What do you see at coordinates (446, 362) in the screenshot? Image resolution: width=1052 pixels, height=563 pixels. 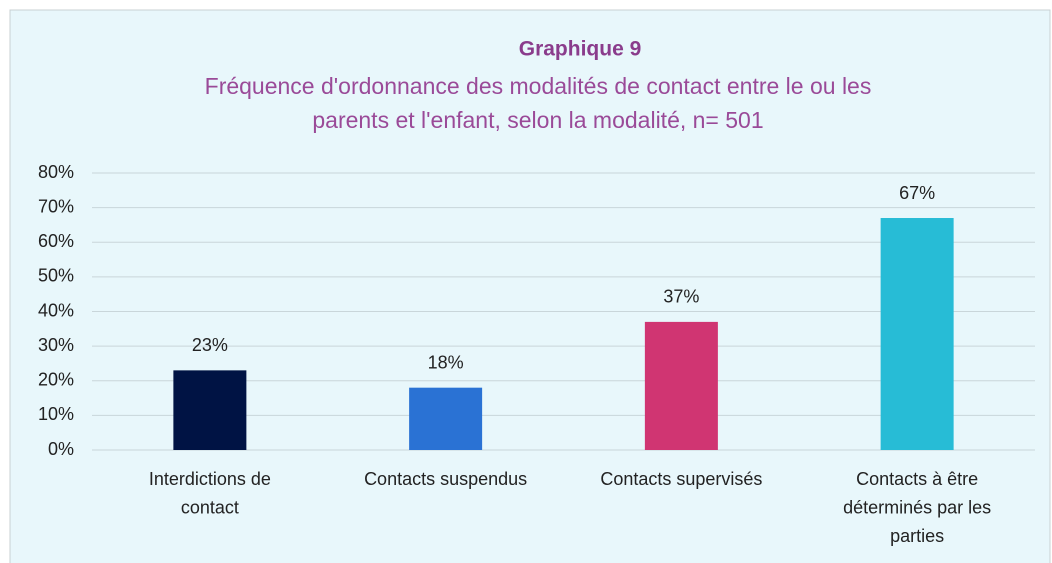 I see `value-label: 18%` at bounding box center [446, 362].